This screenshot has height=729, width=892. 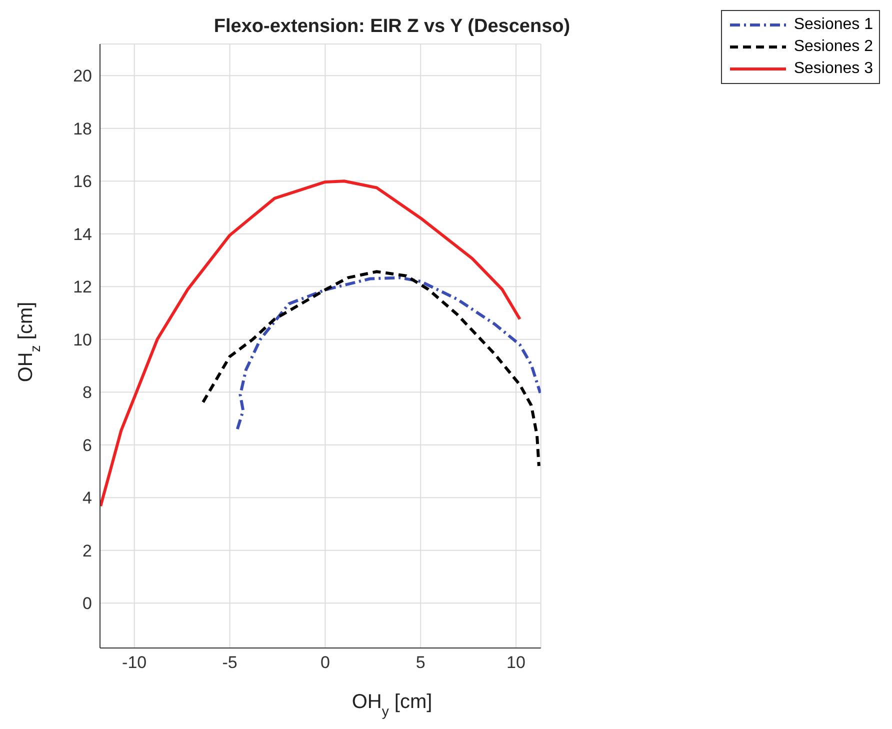 I want to click on chart-title: Flexo-extension: EIR Z vs Y (Descenso), so click(x=392, y=26).